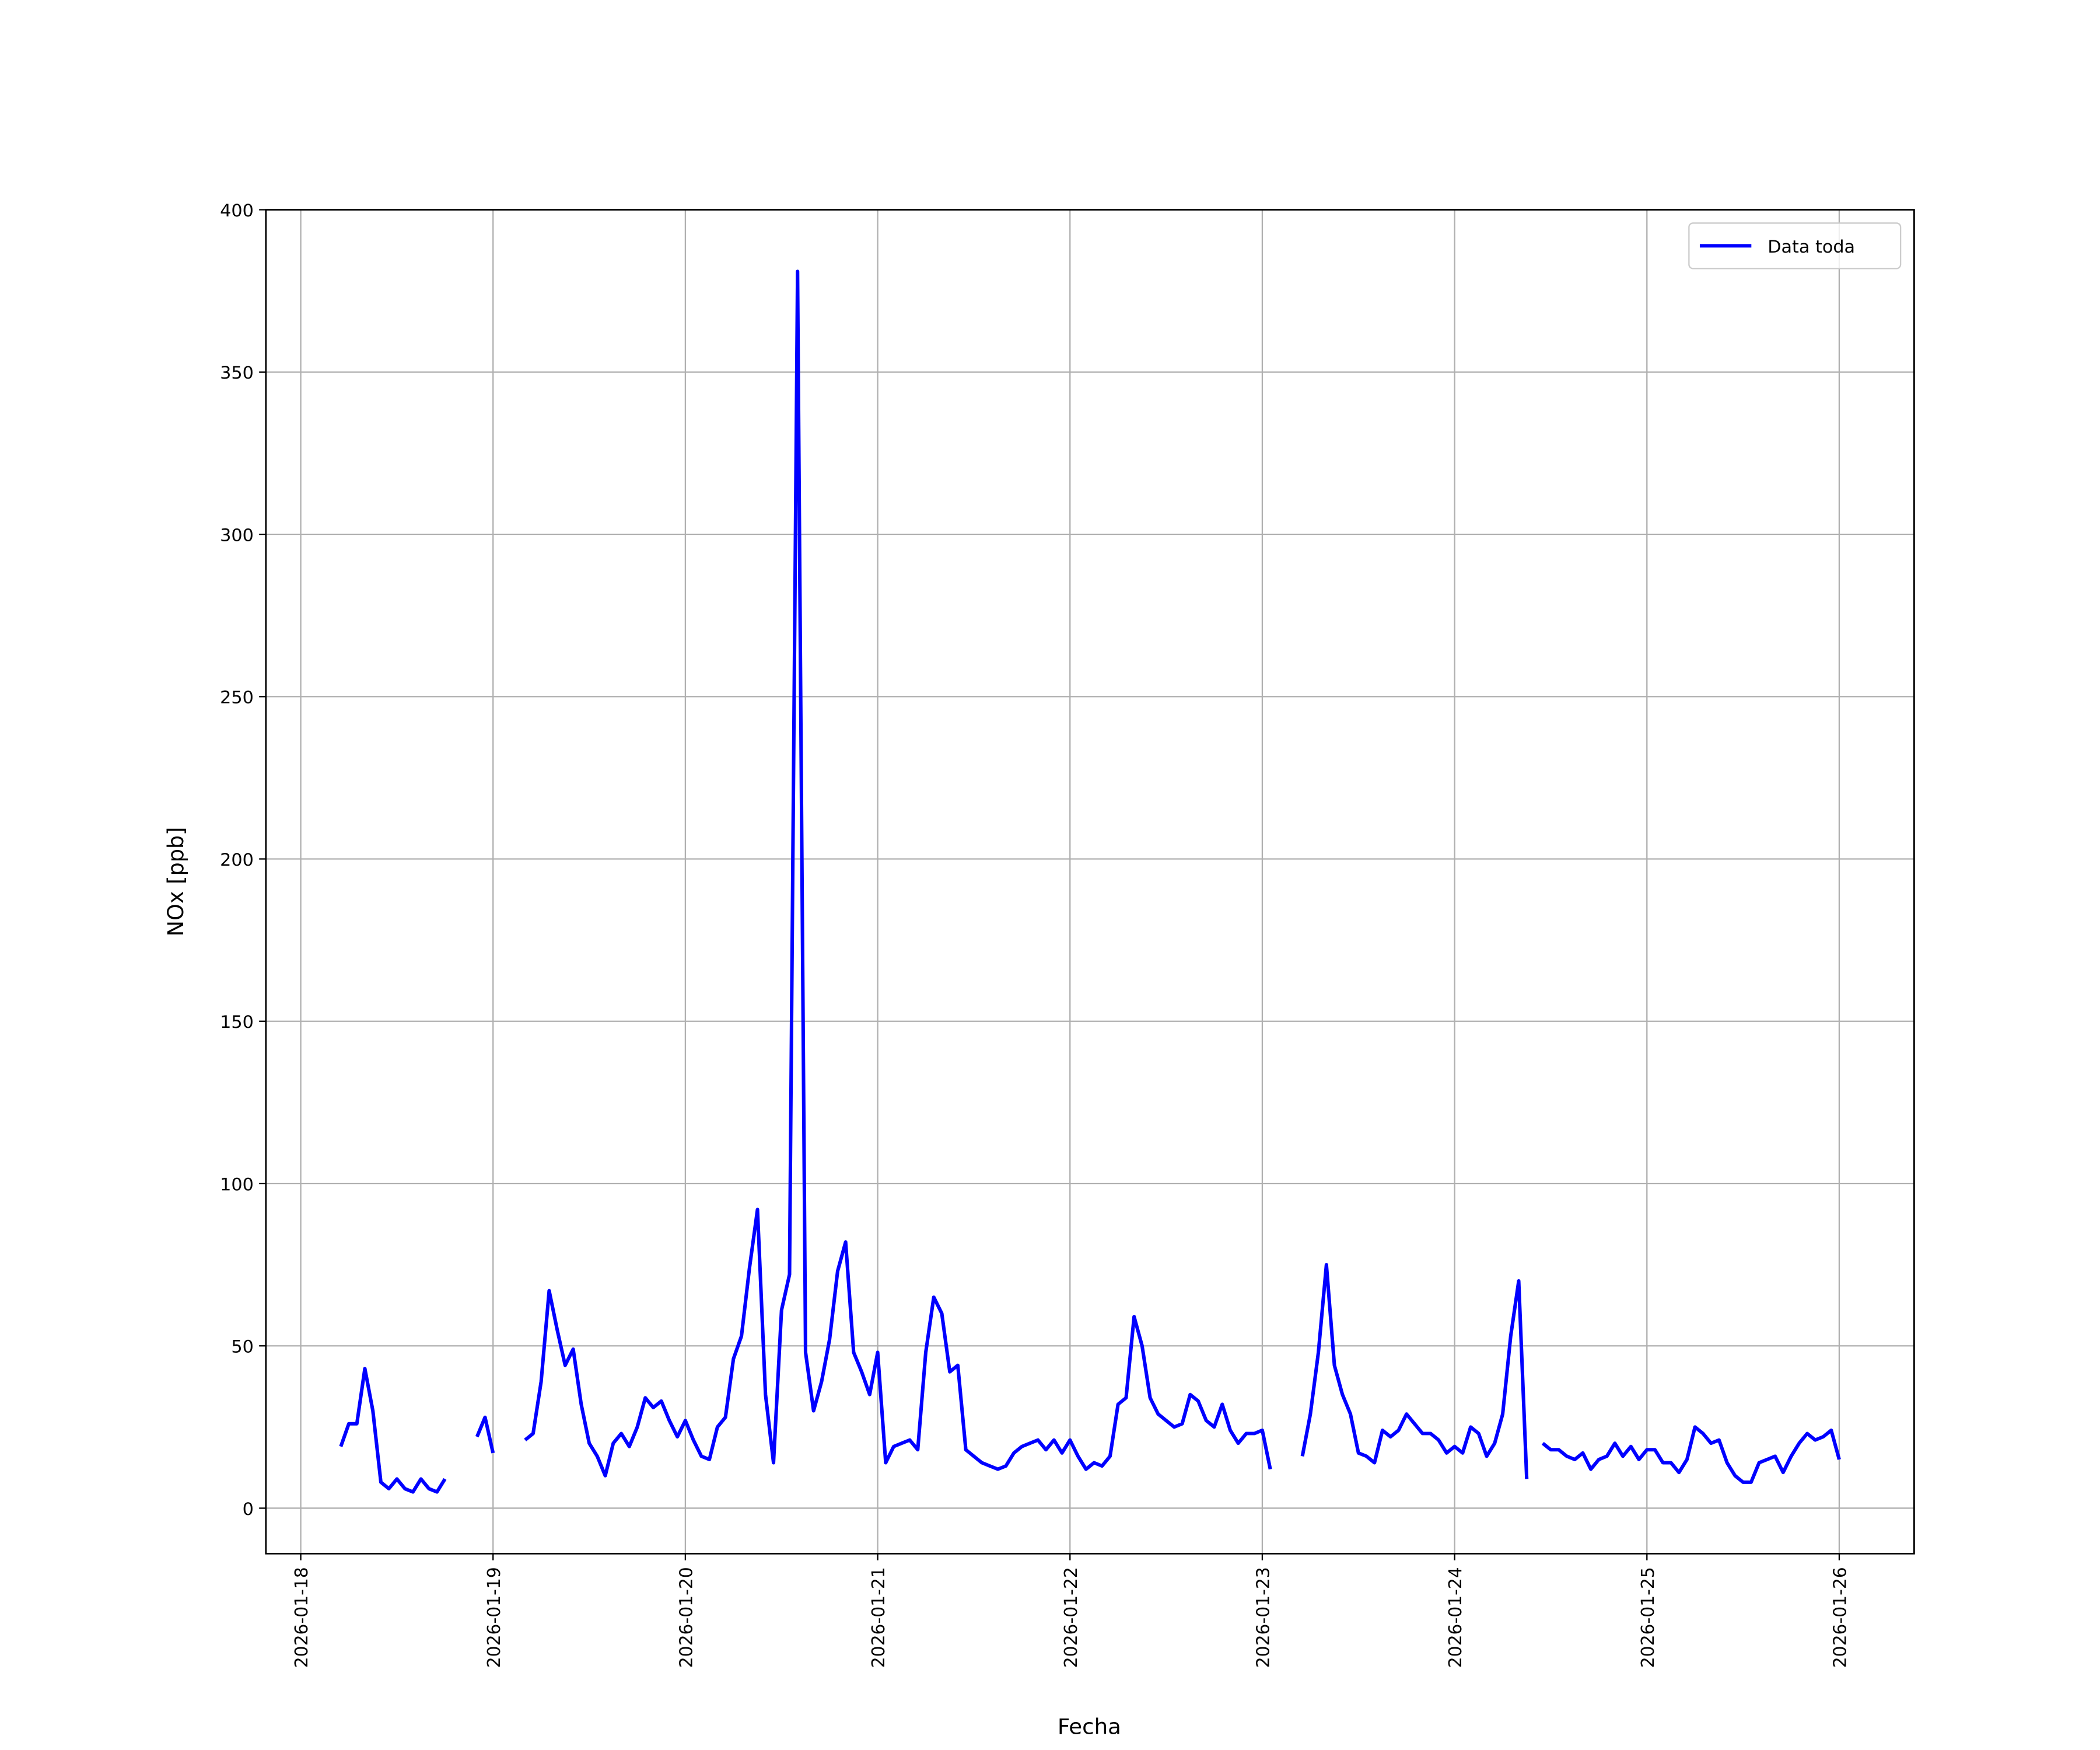 Image resolution: width=2100 pixels, height=1750 pixels. What do you see at coordinates (237, 536) in the screenshot?
I see `y-tick-label: 300` at bounding box center [237, 536].